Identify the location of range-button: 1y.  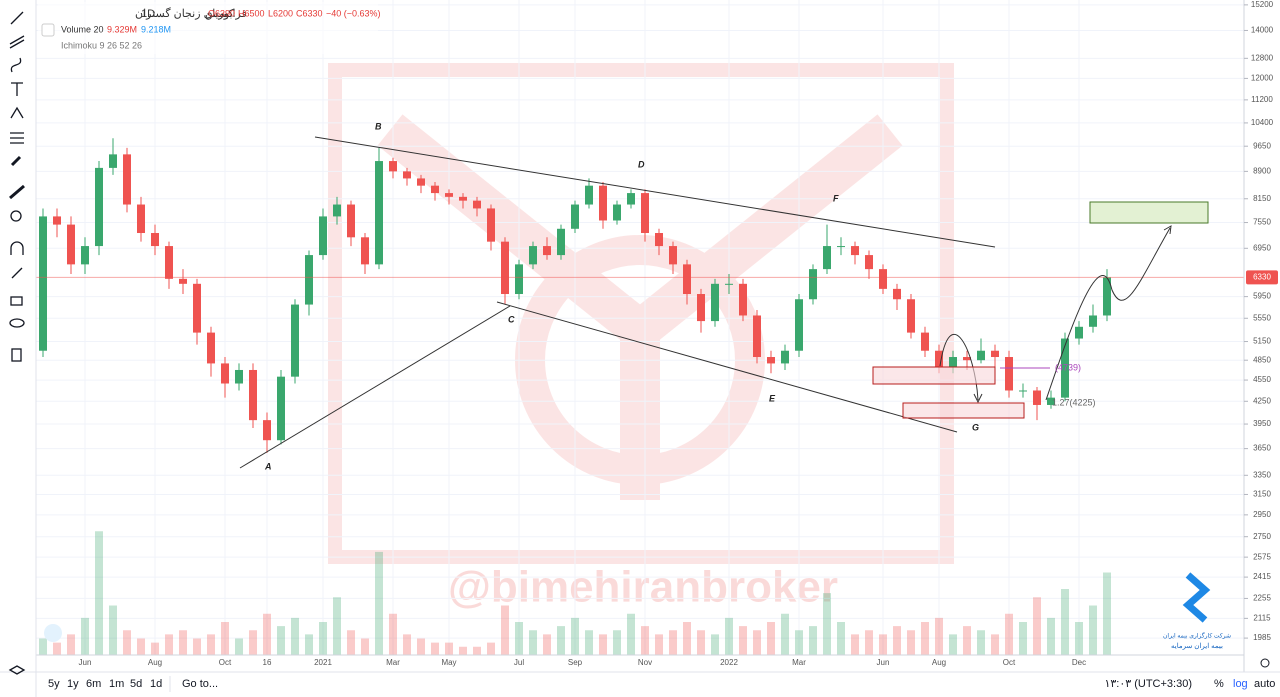
(73, 684).